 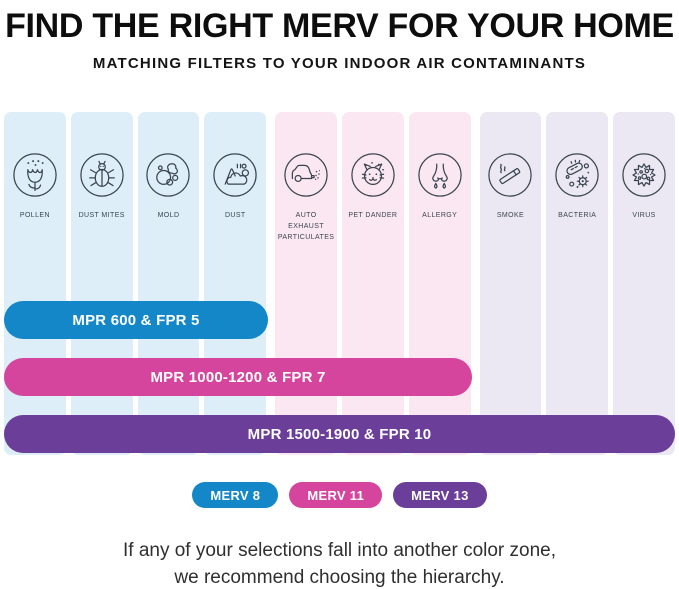 I want to click on column-label: VIRUS, so click(x=644, y=215).